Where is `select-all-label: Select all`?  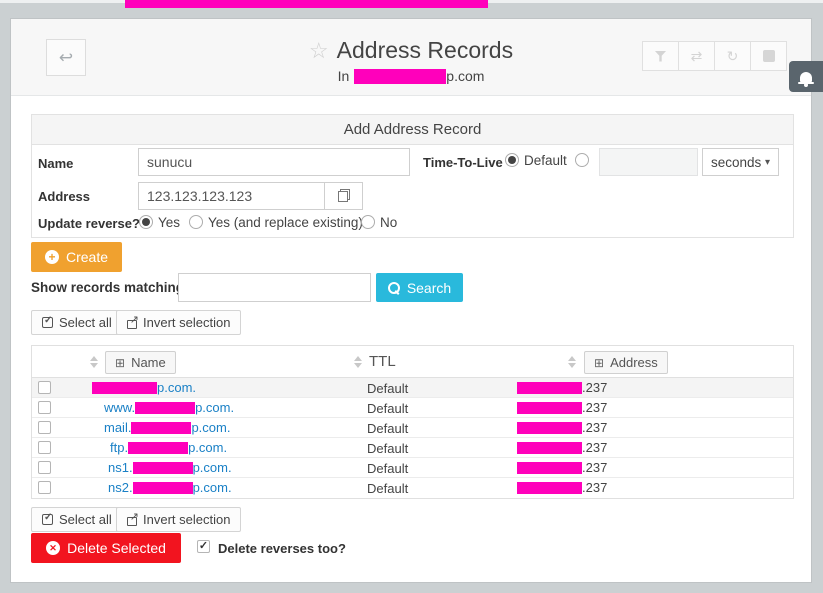
select-all-label: Select all is located at coordinates (85, 322).